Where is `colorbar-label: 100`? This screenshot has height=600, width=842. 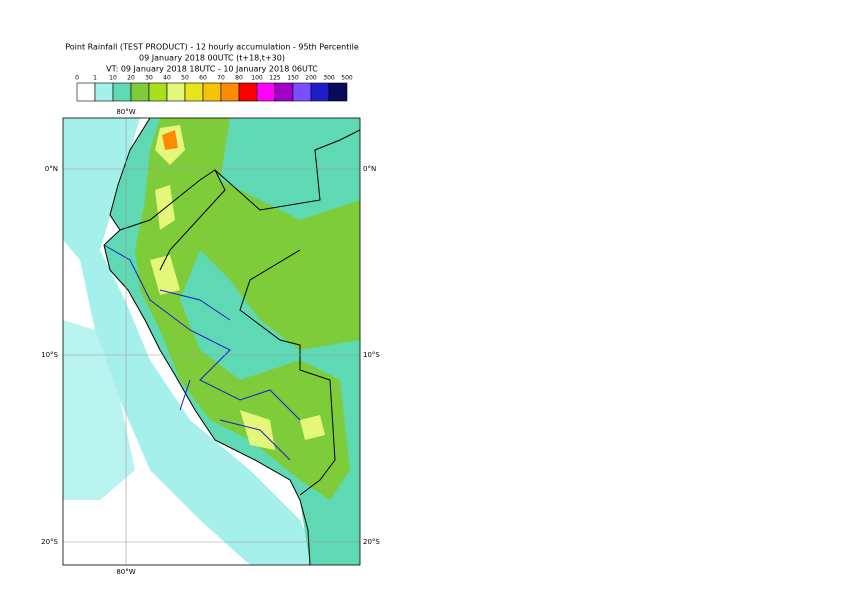 colorbar-label: 100 is located at coordinates (257, 78).